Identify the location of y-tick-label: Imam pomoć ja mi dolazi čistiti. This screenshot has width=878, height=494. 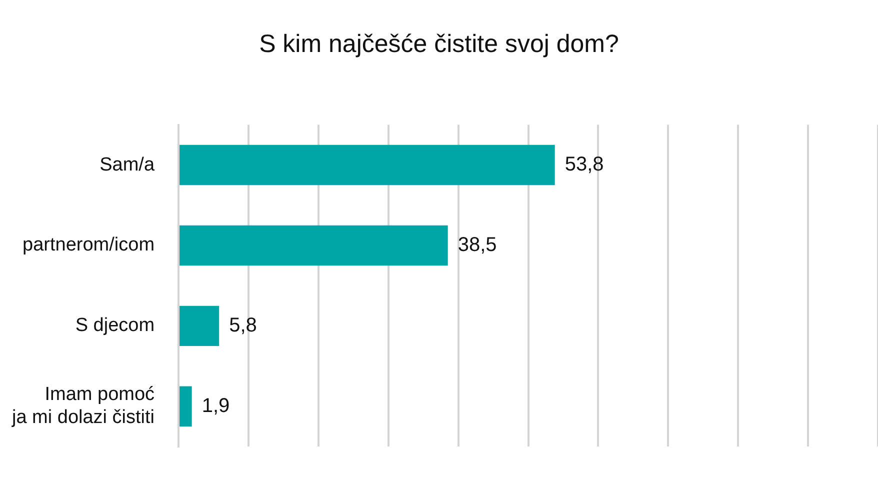
(82, 406).